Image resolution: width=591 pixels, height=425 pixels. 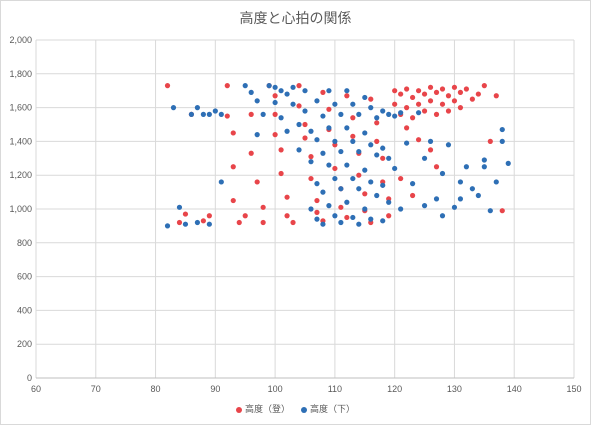 I want to click on legend-item-down: 高度（下）, so click(x=327, y=408).